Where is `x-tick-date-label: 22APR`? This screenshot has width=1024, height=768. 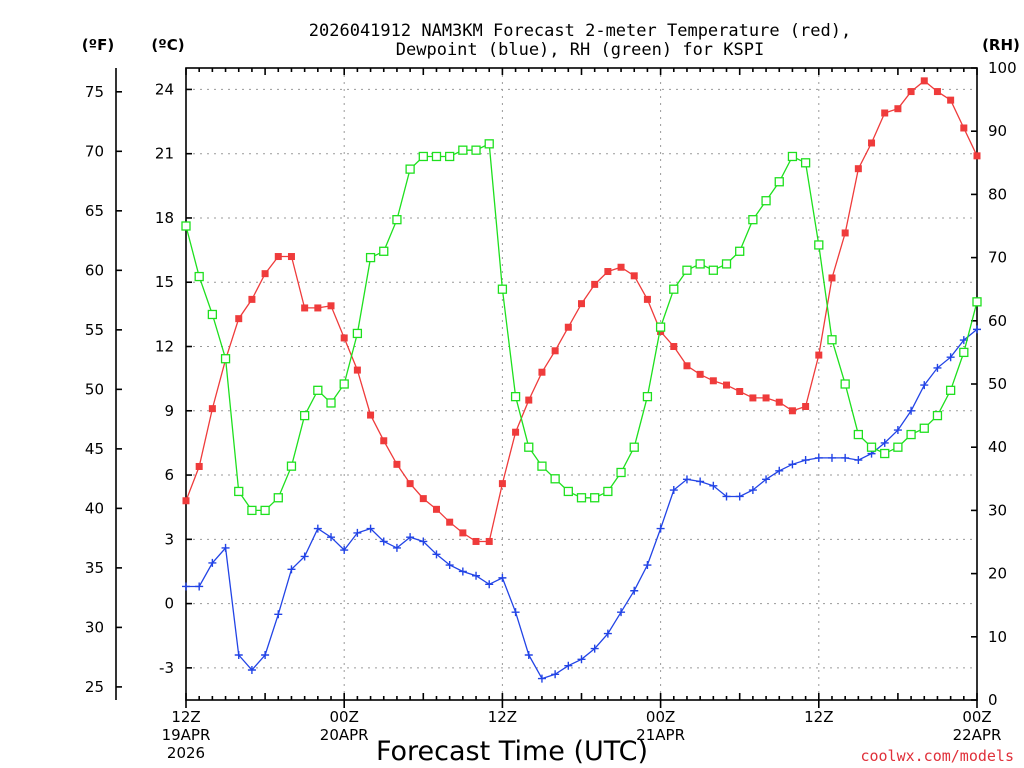 x-tick-date-label: 22APR is located at coordinates (977, 735).